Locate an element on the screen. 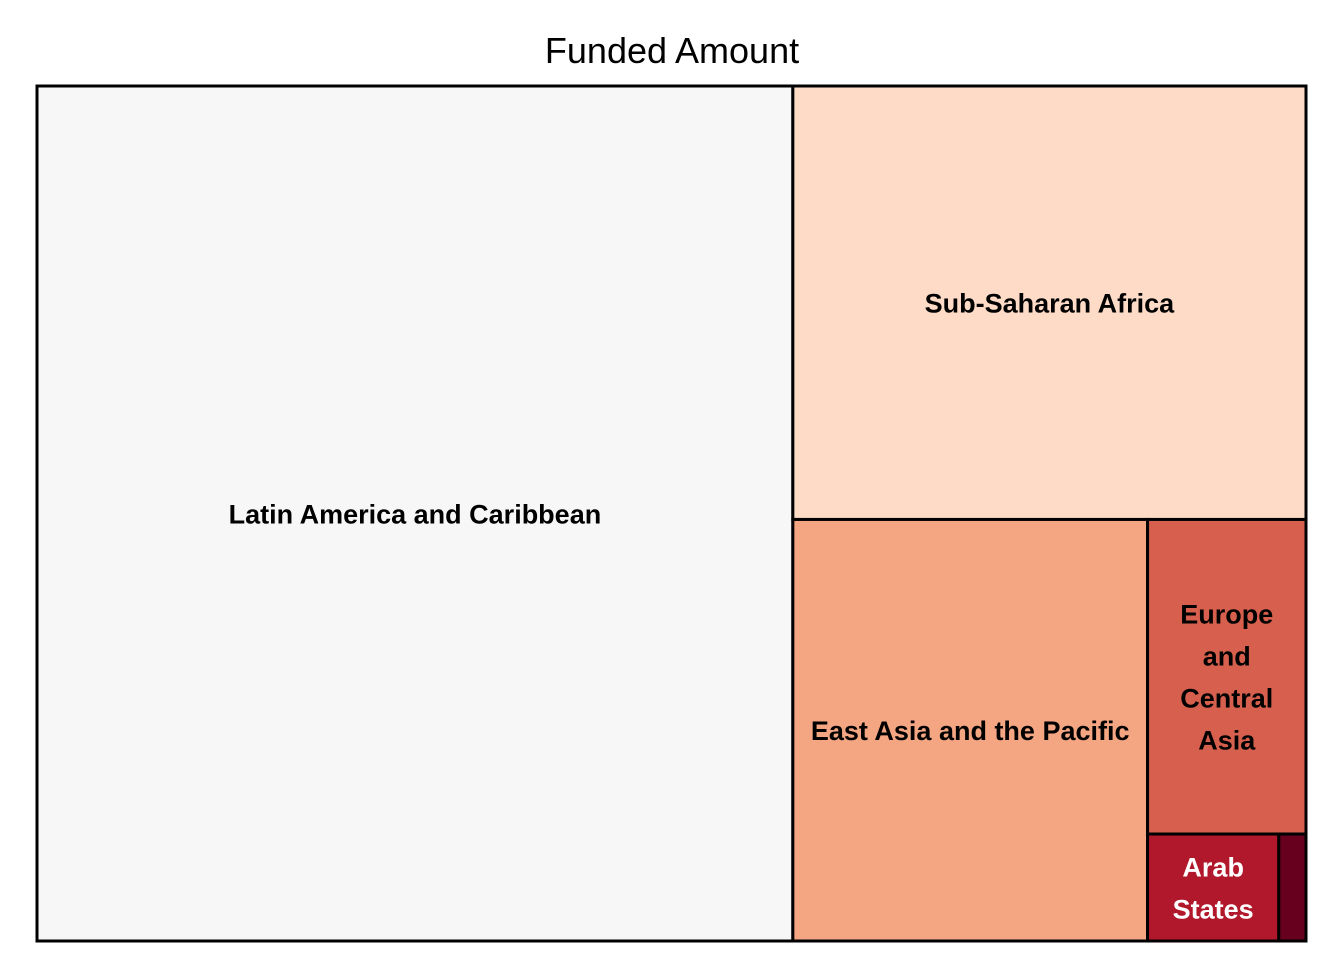 This screenshot has height=960, width=1344. tile-label-line: Sub-Saharan Africa is located at coordinates (1050, 304).